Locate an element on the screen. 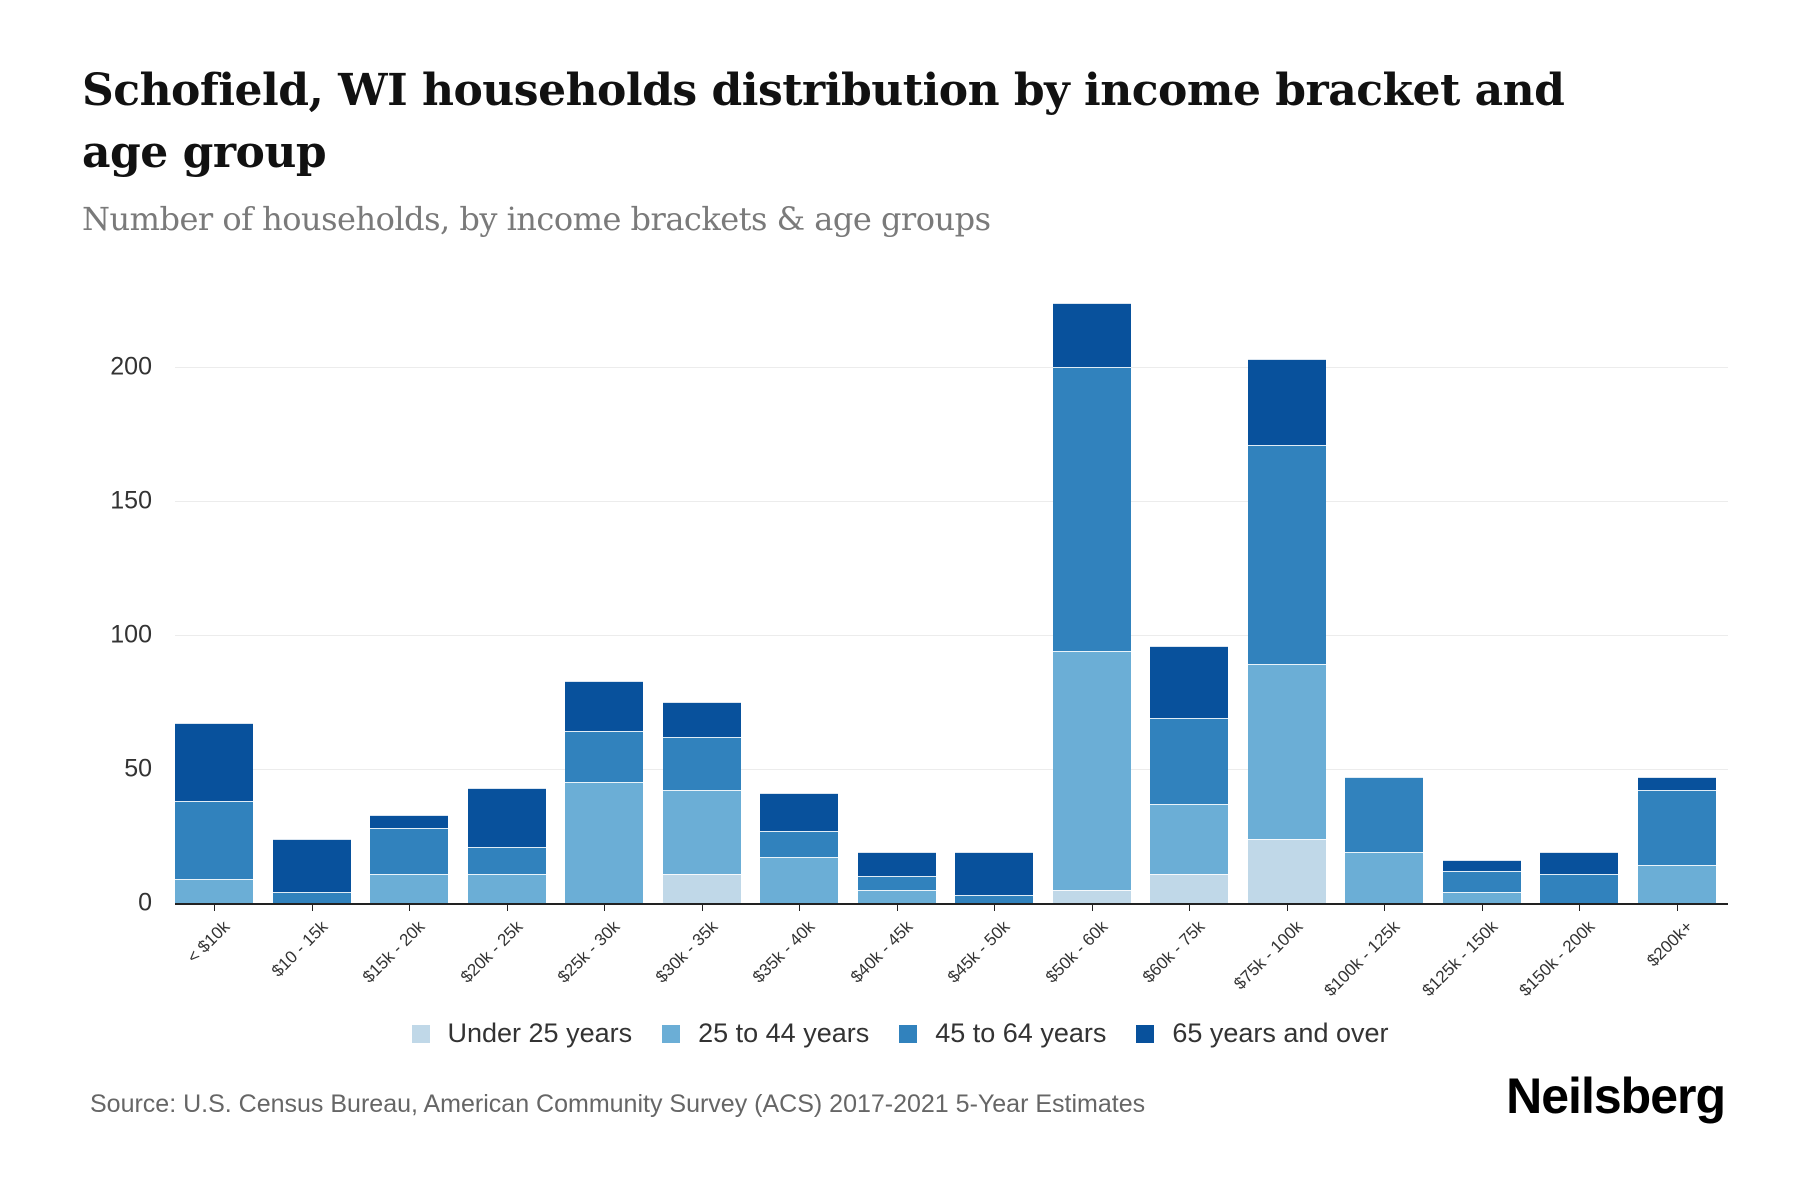 This screenshot has width=1800, height=1200. x-tick-label: $30k - 35k is located at coordinates (686, 952).